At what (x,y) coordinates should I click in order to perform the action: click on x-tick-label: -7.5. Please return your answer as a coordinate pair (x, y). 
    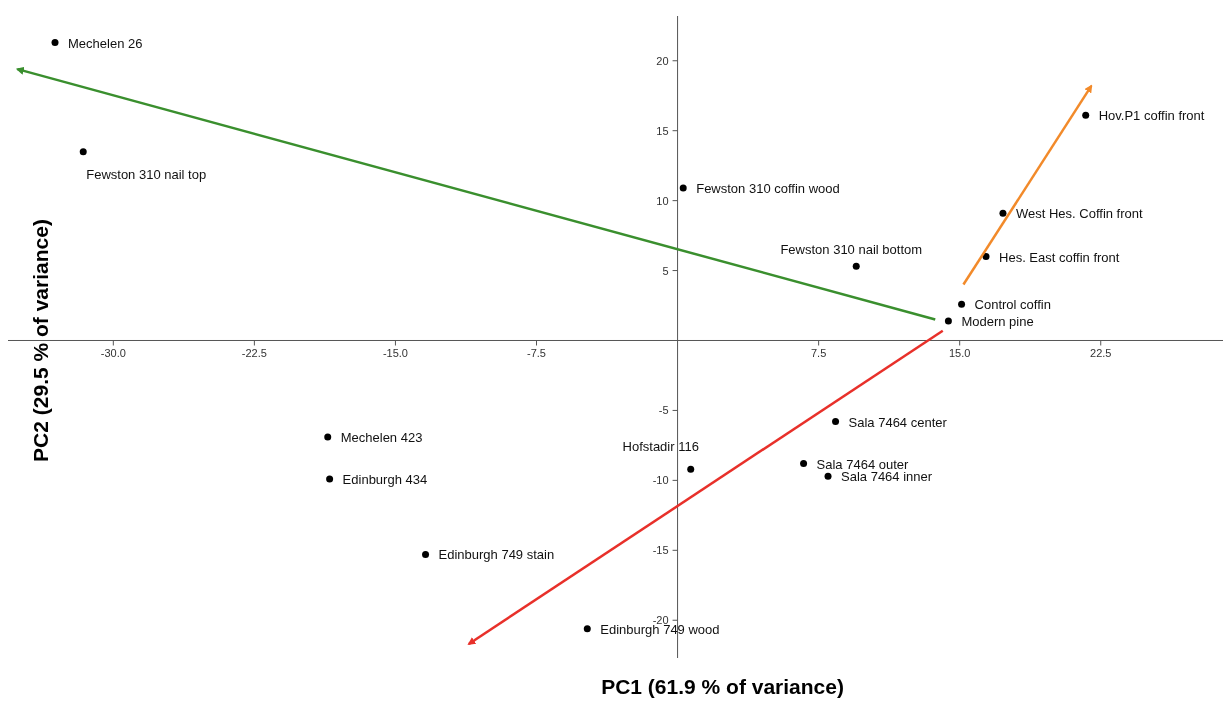
    Looking at the image, I should click on (536, 353).